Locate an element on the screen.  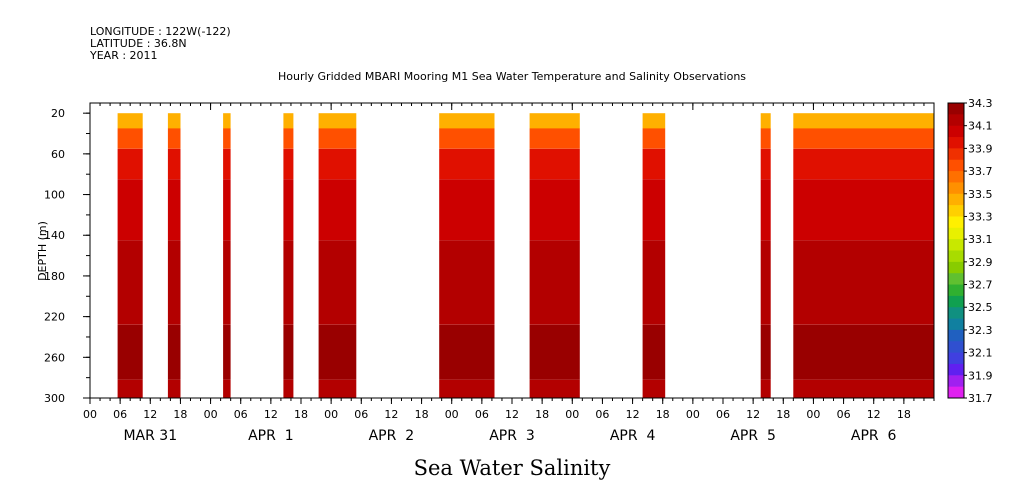
colorbar-label: 31.9 is located at coordinates (980, 375).